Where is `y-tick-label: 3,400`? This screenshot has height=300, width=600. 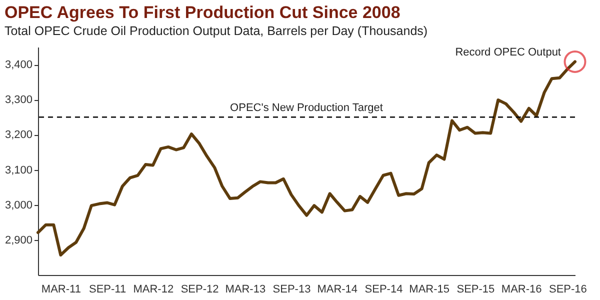
y-tick-label: 3,400 is located at coordinates (18, 65).